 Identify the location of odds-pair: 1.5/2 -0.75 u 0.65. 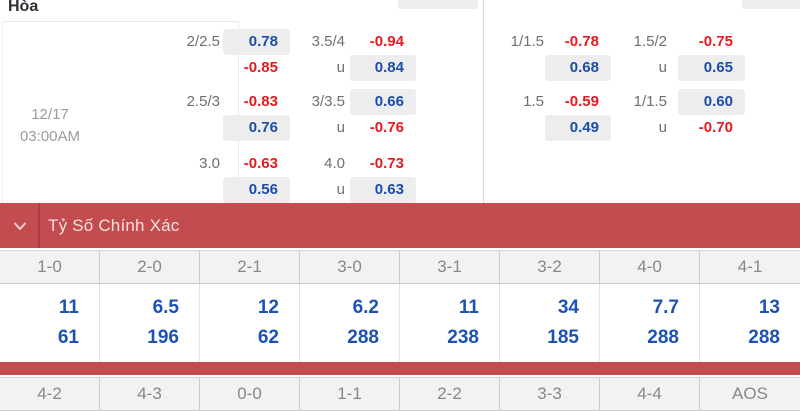
(672, 55).